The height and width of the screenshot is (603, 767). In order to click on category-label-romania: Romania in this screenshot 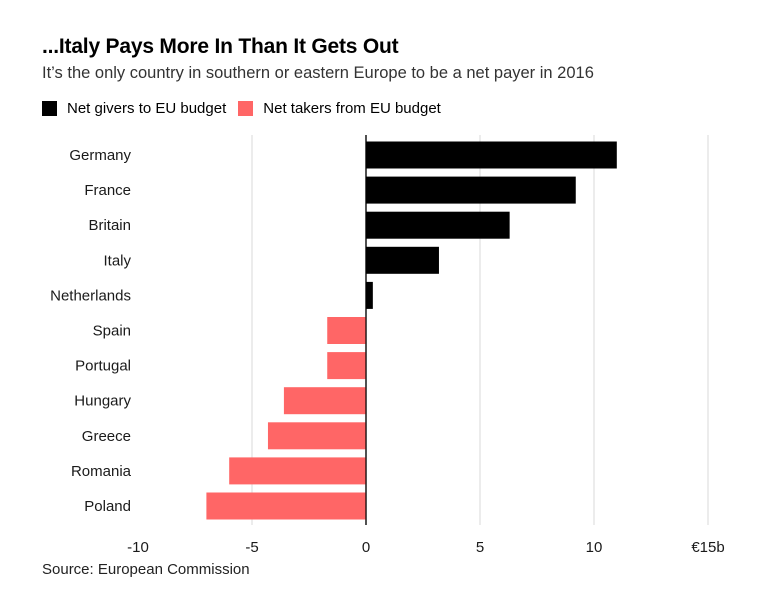, I will do `click(101, 471)`.